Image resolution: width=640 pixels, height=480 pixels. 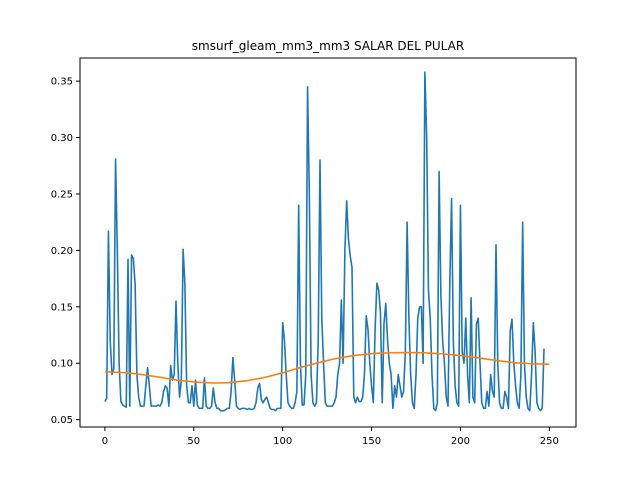 What do you see at coordinates (62, 194) in the screenshot?
I see `y-tick-label: 0.25` at bounding box center [62, 194].